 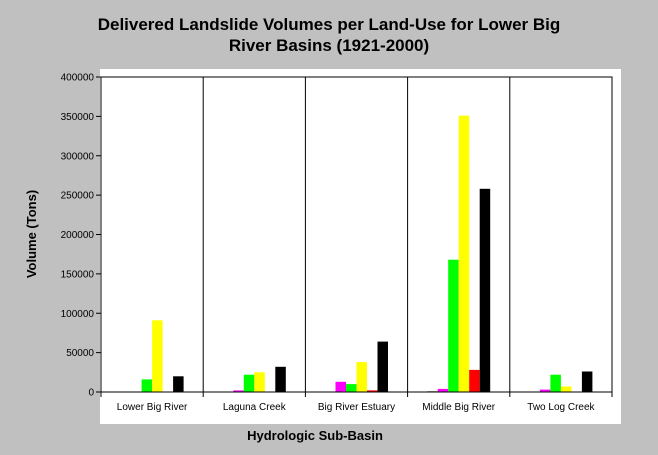 I want to click on y-tick-label: 400000, so click(x=78, y=78).